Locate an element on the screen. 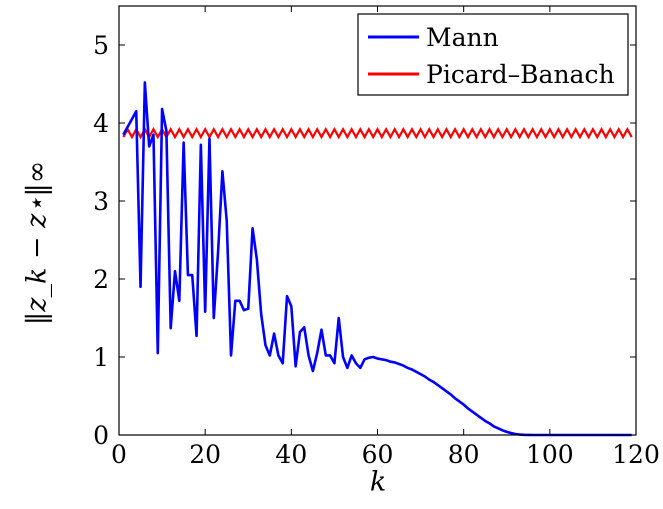  y-tick-label: 2 is located at coordinates (101, 279).